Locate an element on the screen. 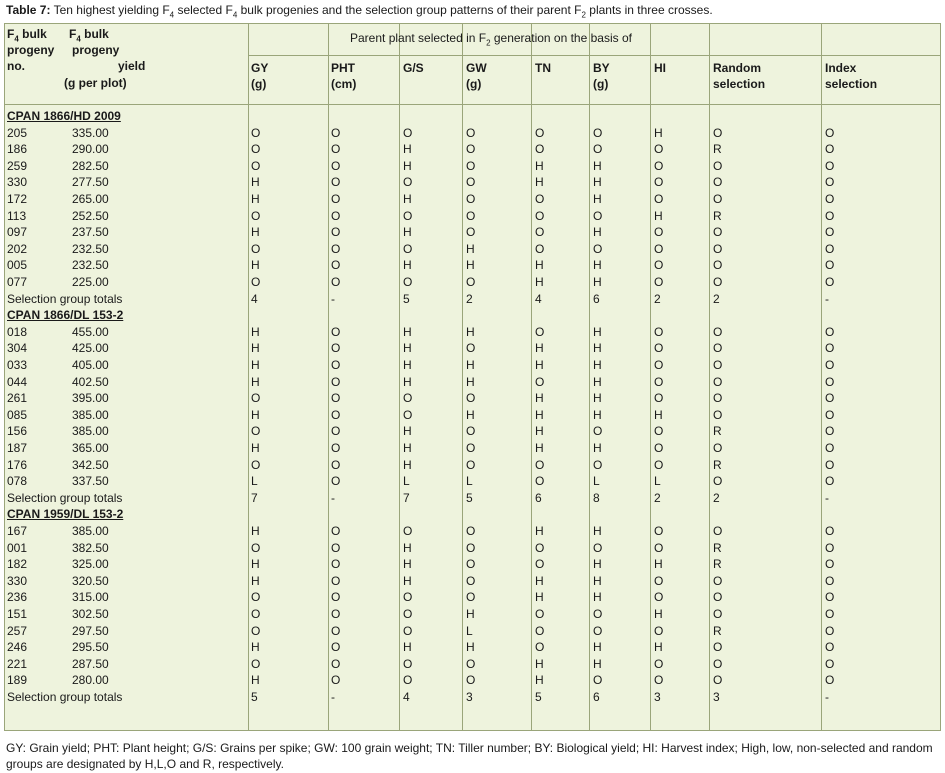  header-text: Parent plant selected in F is located at coordinates (418, 38).